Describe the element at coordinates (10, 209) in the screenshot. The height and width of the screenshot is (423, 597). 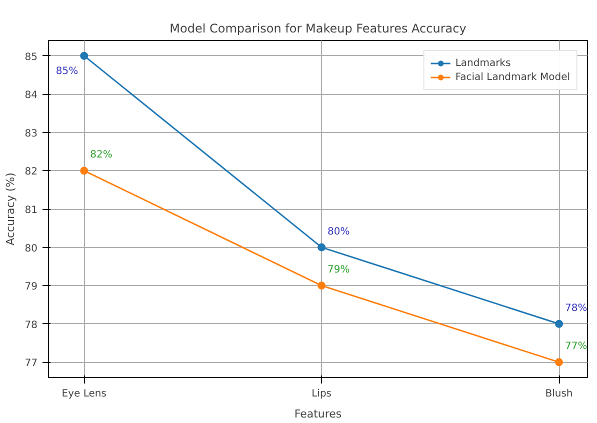
I see `y-axis-title: Accuracy (%)` at that location.